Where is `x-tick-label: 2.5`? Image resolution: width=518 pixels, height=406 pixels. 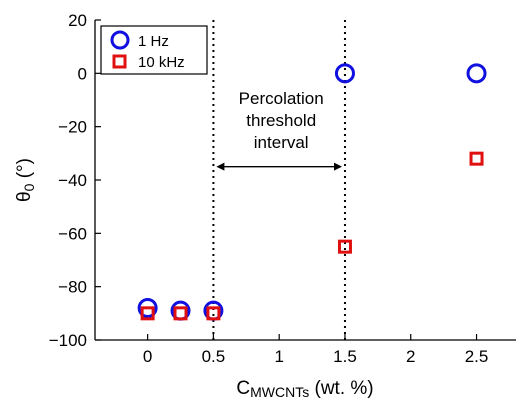
x-tick-label: 2.5 is located at coordinates (477, 356).